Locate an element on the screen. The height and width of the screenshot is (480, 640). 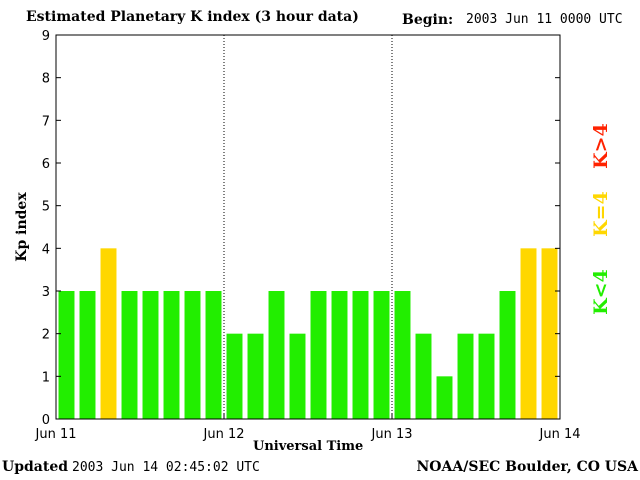
y-tick-label: 6 is located at coordinates (46, 164).